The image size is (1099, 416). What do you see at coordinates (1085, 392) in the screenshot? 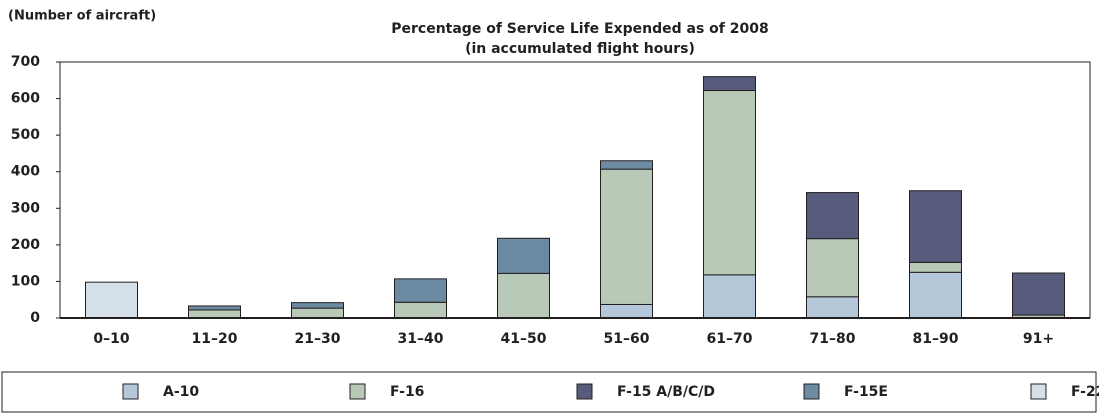
I see `legend-label: F-22` at bounding box center [1085, 392].